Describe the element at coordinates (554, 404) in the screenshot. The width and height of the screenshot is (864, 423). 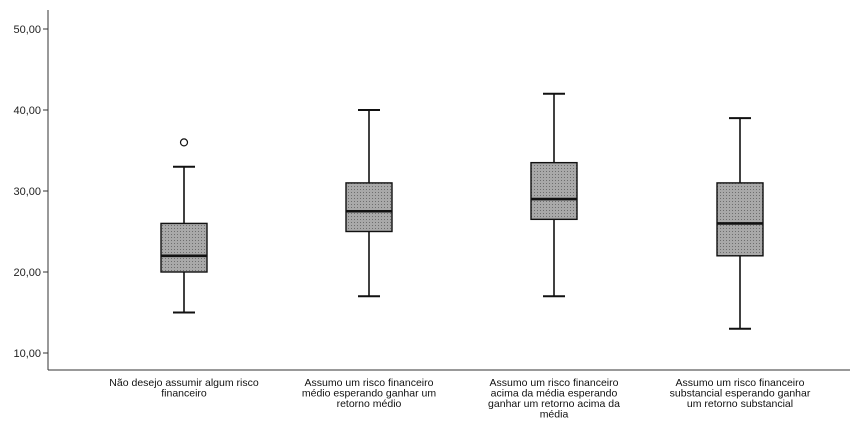
I see `category-label-line: ganhar um retorno acima da` at that location.